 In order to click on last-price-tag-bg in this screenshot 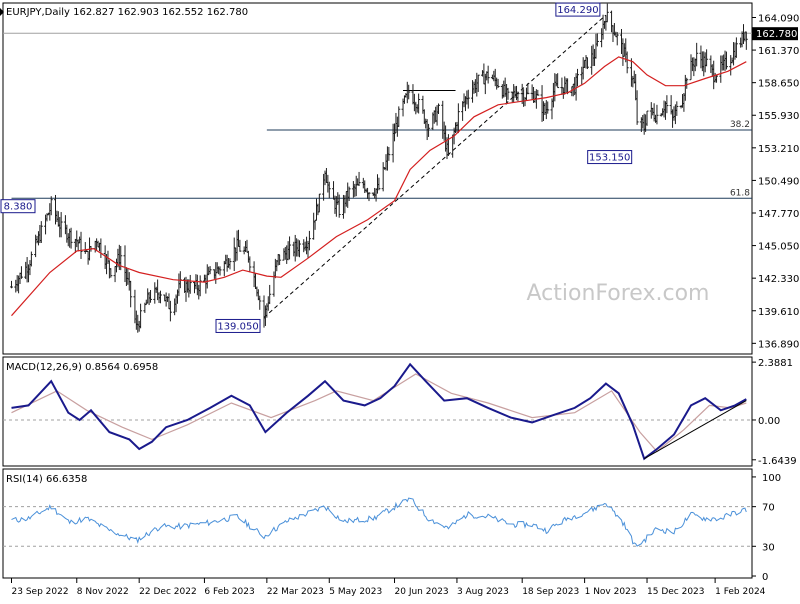, I will do `click(775, 34)`.